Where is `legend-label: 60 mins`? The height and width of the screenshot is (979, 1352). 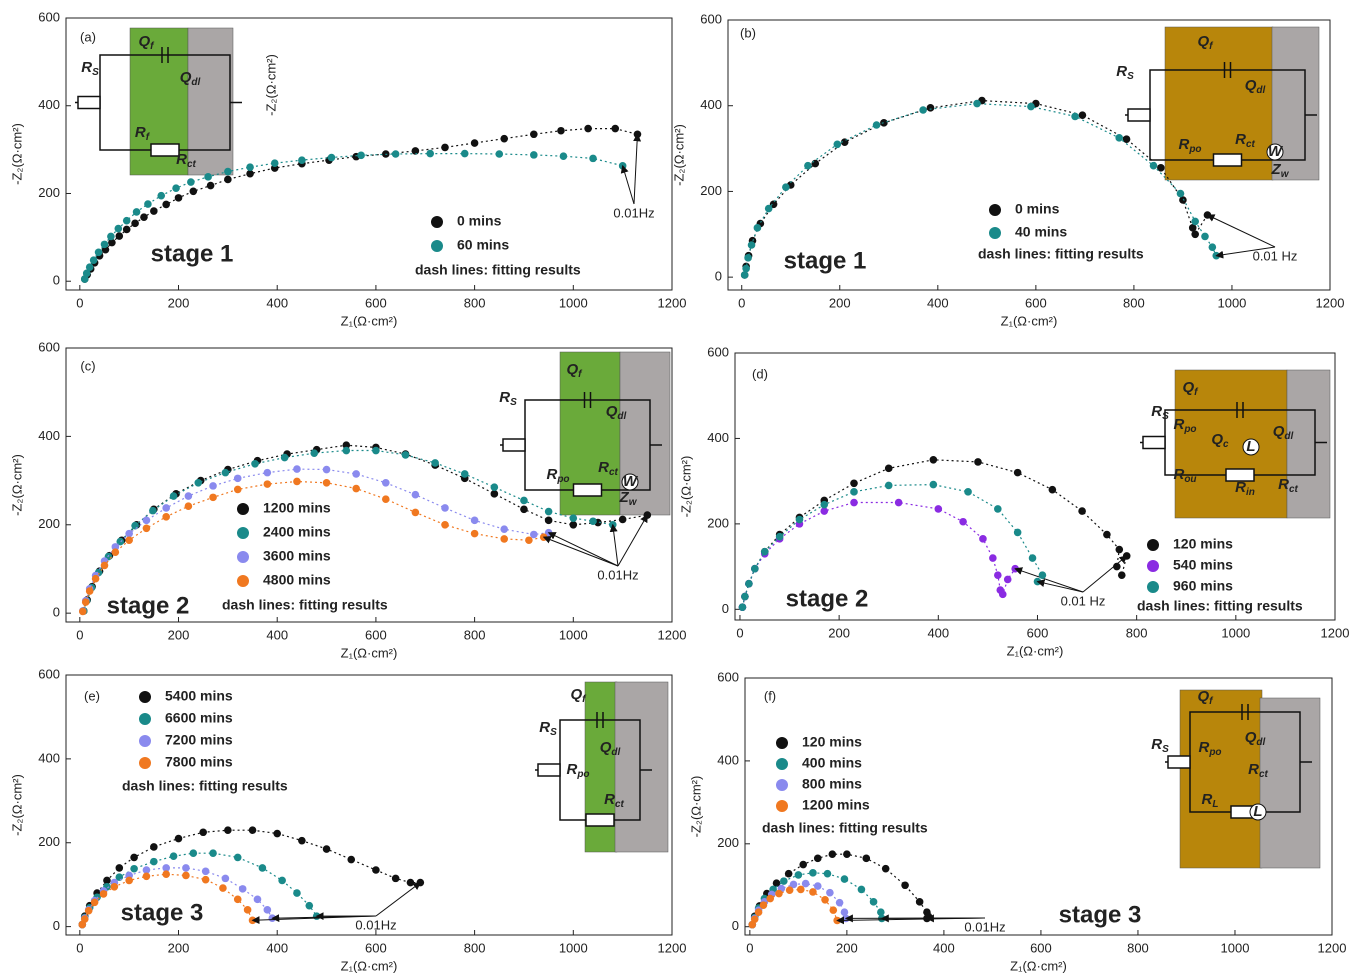
legend-label: 60 mins is located at coordinates (483, 245).